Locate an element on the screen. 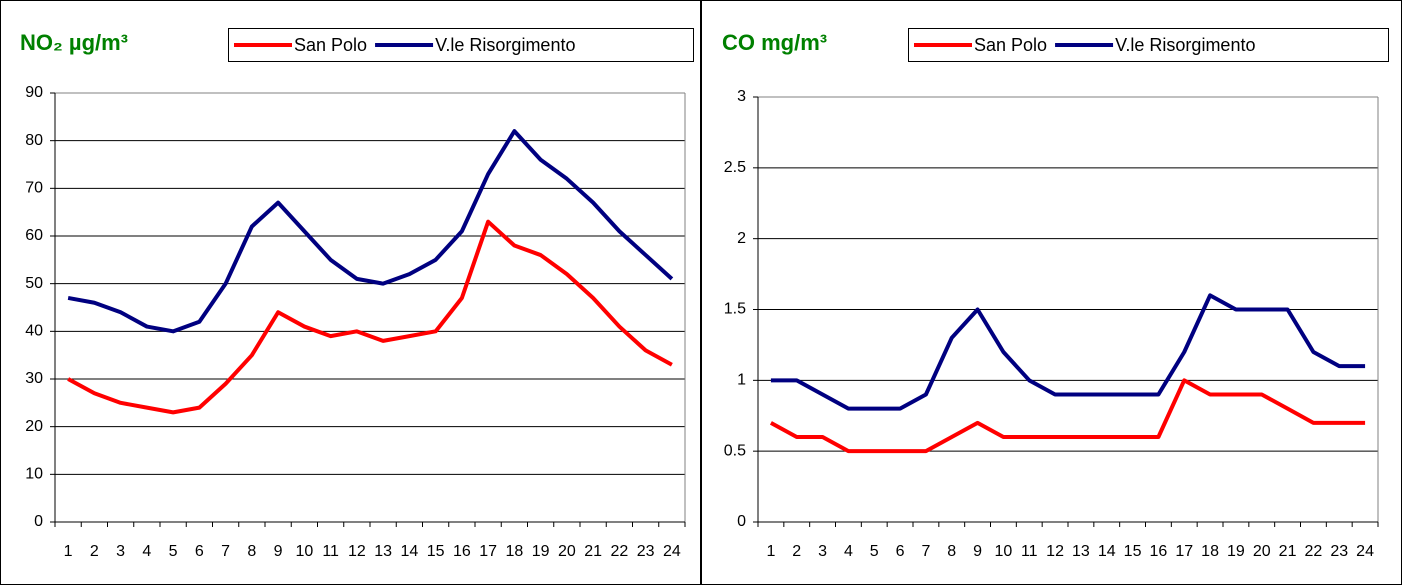  y-tick-label: 60 is located at coordinates (34, 235).